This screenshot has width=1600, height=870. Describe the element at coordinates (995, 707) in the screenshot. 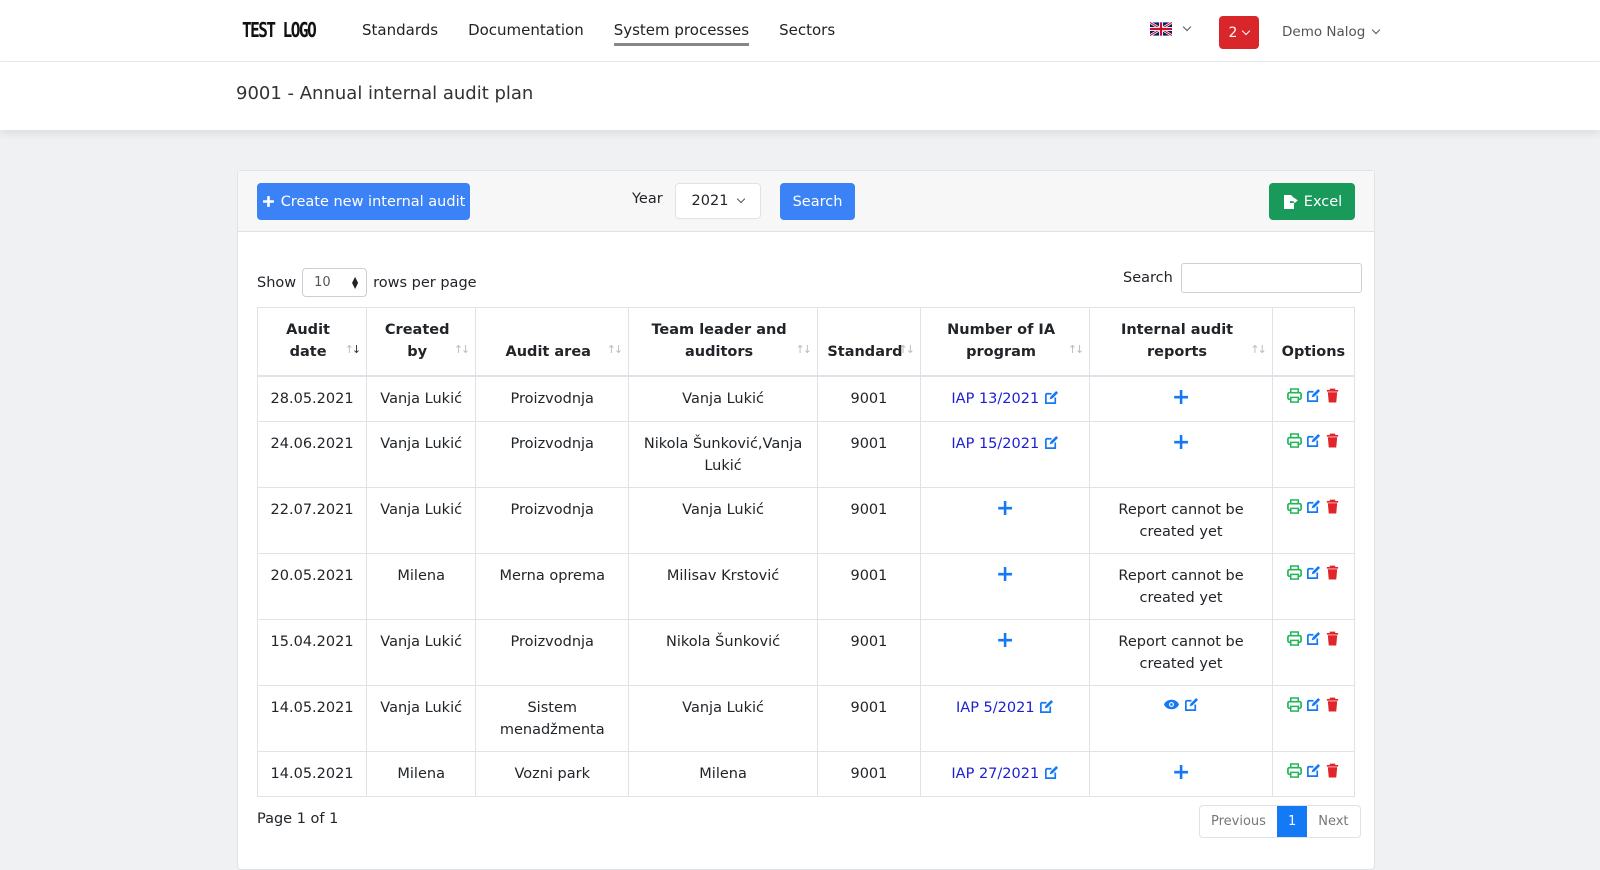

I see `ia-program-link: IAP 5/2021` at that location.